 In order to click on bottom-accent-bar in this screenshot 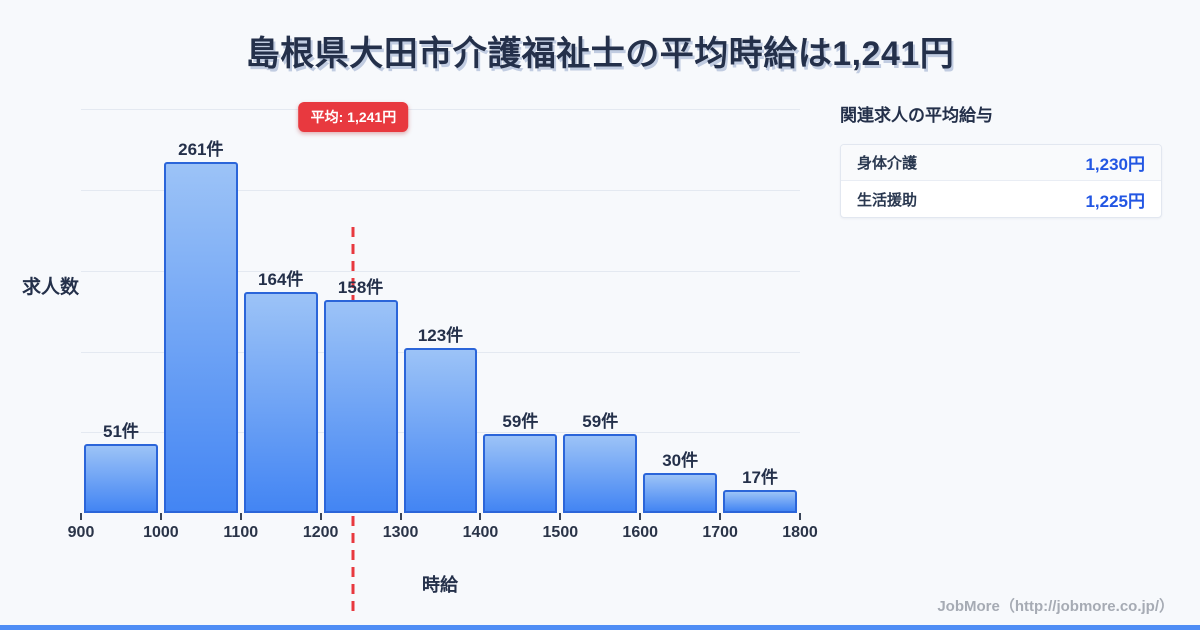, I will do `click(600, 627)`.